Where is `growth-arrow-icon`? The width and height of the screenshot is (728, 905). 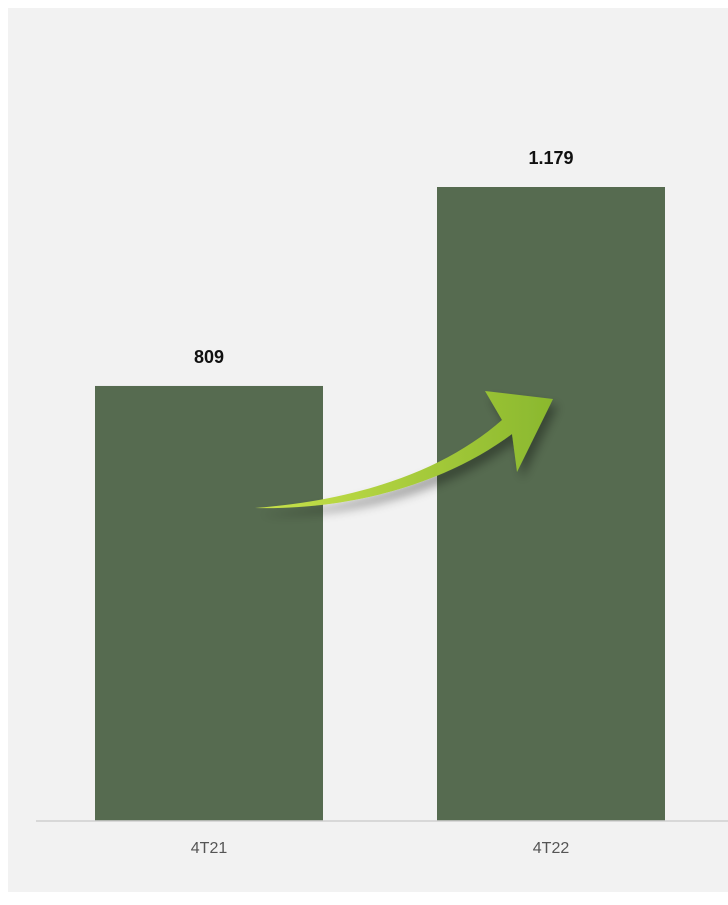
growth-arrow-icon is located at coordinates (404, 450).